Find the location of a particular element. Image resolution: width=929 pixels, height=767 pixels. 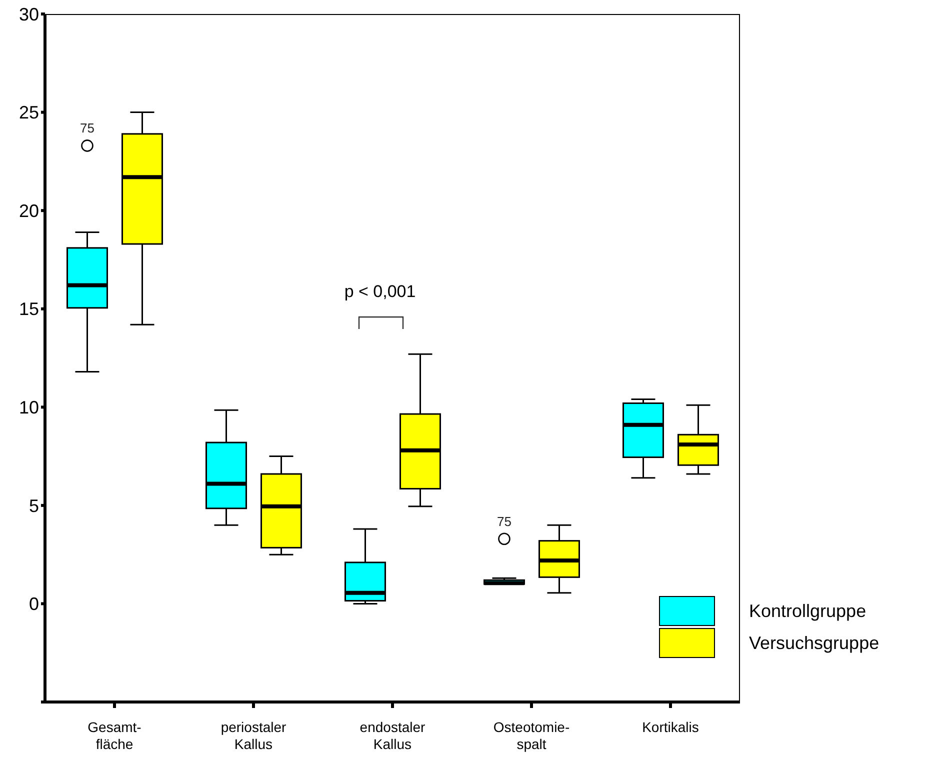

x-tick-label: Osteotomie- spalt is located at coordinates (531, 735).